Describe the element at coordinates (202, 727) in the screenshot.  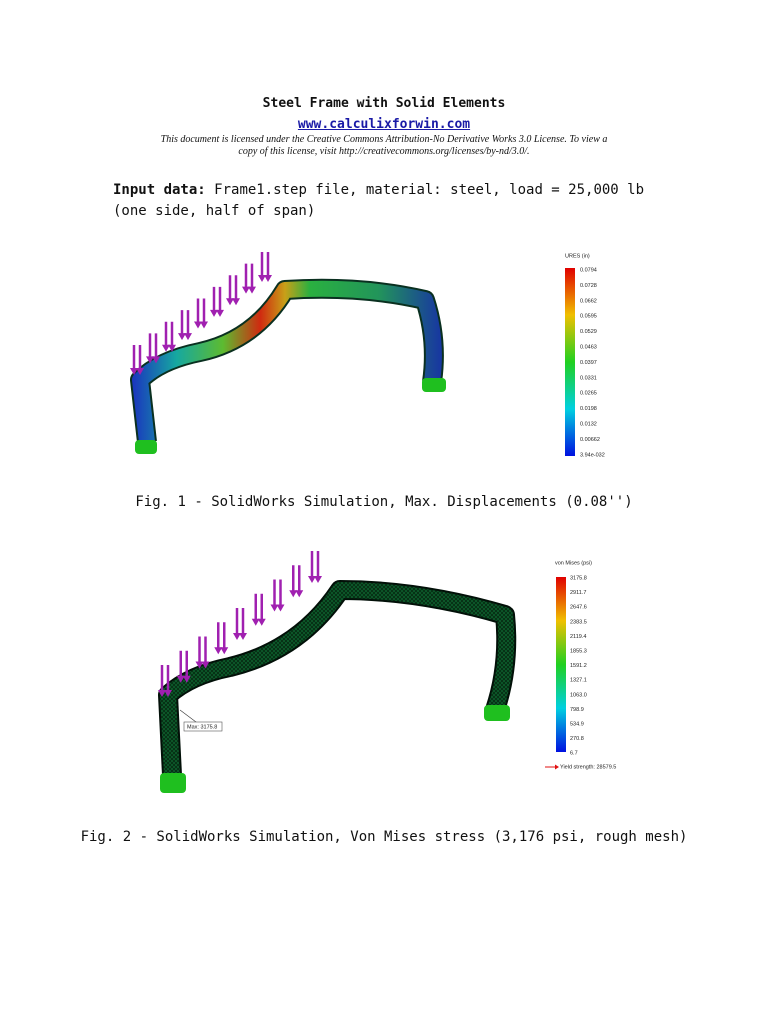
I see `max-annotation: Max: 3175.8` at that location.